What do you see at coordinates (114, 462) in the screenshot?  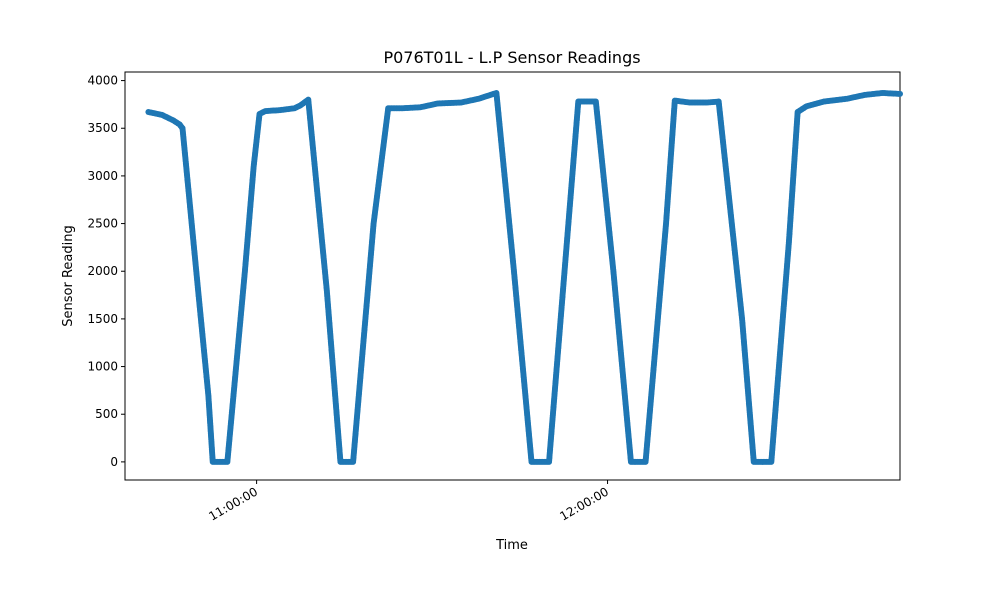 I see `y-tick-label: 0` at bounding box center [114, 462].